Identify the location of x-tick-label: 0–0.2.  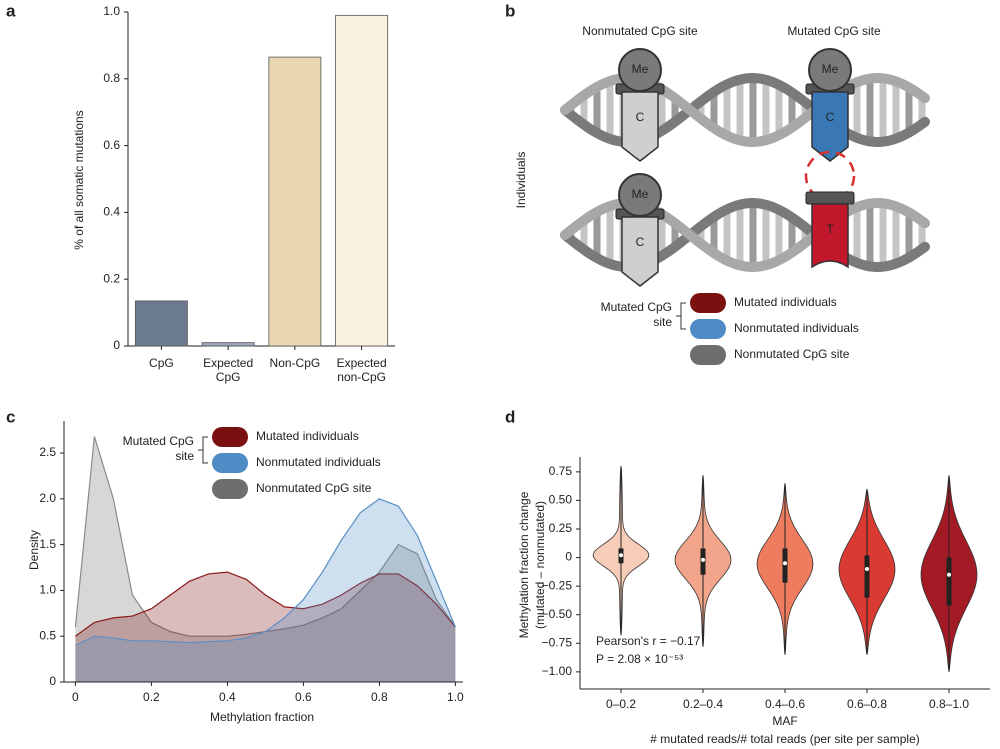
(621, 704).